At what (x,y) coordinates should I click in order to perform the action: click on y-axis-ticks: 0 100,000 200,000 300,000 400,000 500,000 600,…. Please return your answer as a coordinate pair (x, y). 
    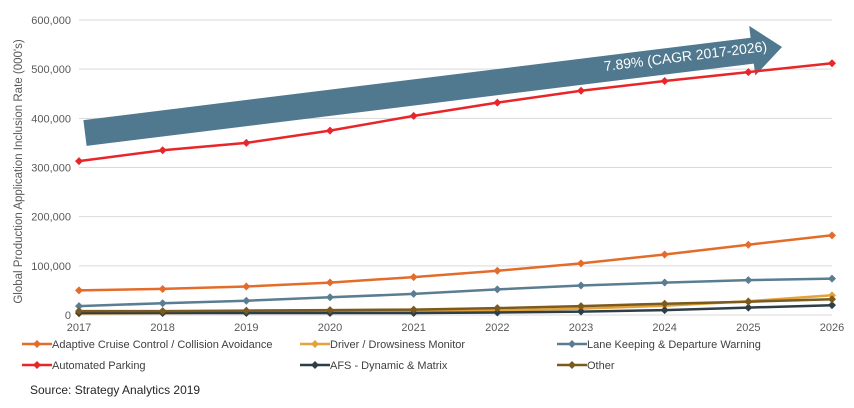
    Looking at the image, I should click on (51, 168).